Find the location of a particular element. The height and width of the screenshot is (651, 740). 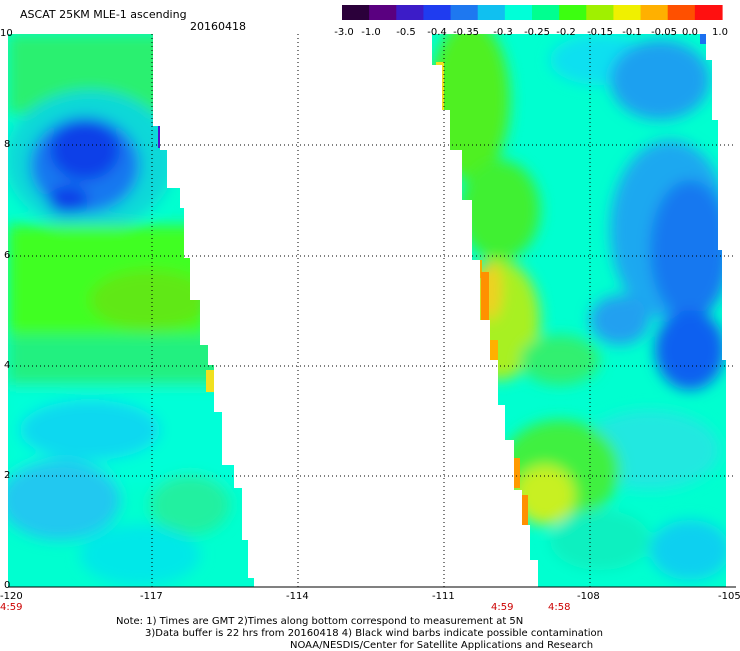

colorbar-label: 1.0 is located at coordinates (720, 32).